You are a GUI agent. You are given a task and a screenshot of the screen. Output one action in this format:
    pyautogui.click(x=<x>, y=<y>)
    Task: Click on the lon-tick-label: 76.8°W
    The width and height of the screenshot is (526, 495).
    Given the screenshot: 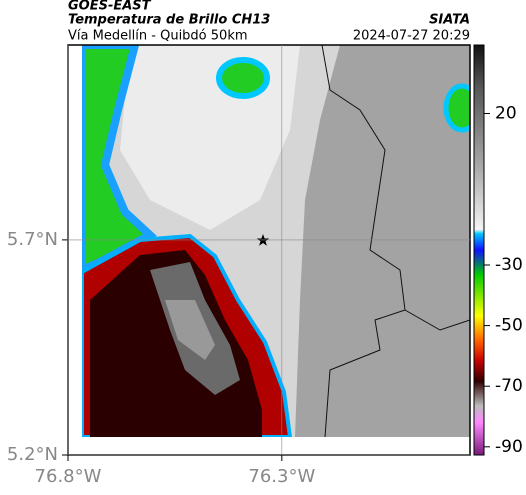 What is the action you would take?
    pyautogui.click(x=68, y=476)
    